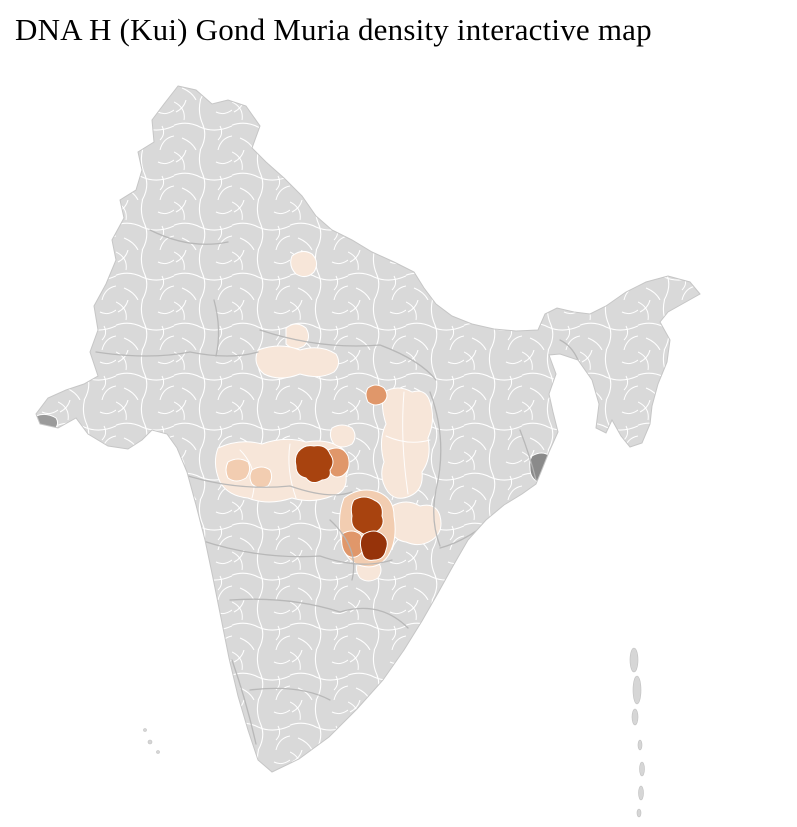 The height and width of the screenshot is (827, 797). Describe the element at coordinates (373, 545) in the screenshot. I see `density-region-highest` at that location.